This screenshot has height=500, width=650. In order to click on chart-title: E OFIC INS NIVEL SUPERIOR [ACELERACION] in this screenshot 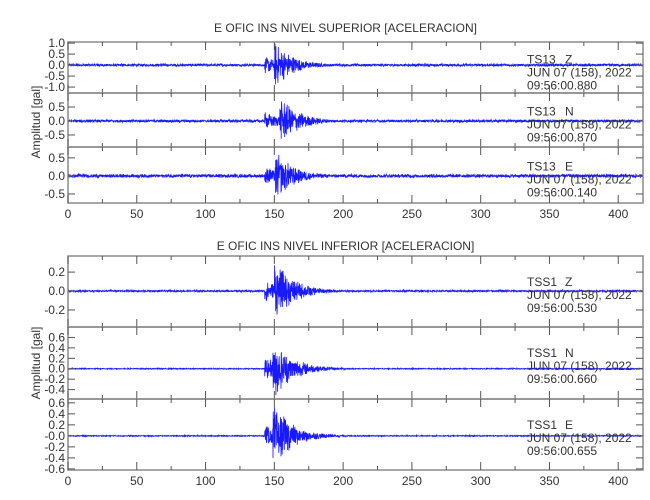, I will do `click(345, 28)`.